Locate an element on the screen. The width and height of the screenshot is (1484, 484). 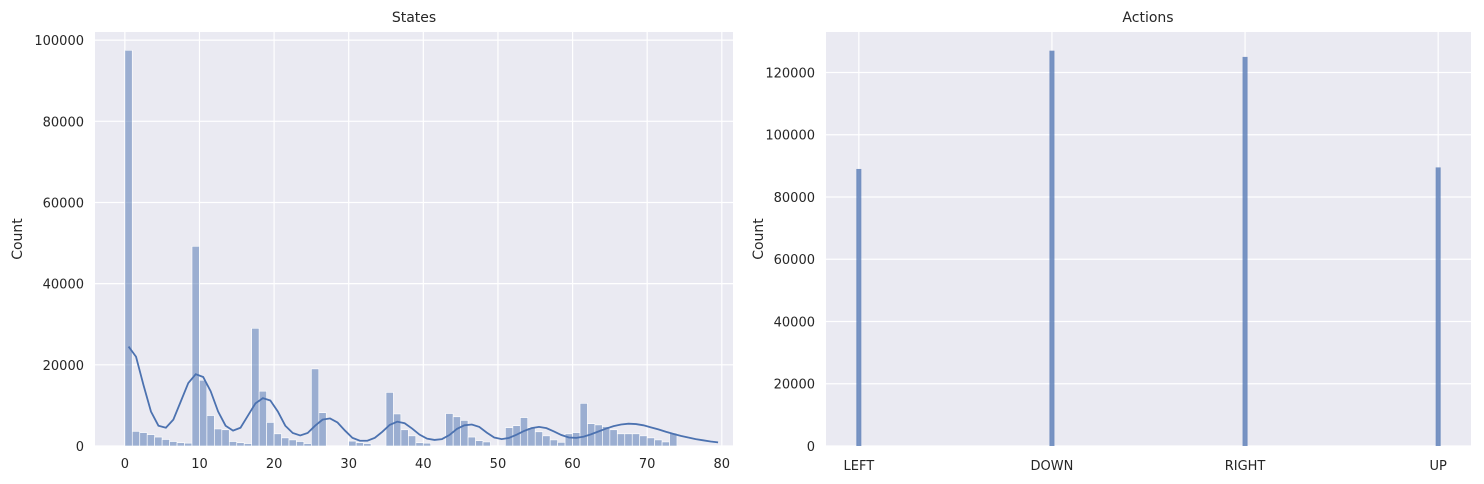
states-x-ticks: 0 10 20 30 40 50 60 70 80 is located at coordinates (425, 464).